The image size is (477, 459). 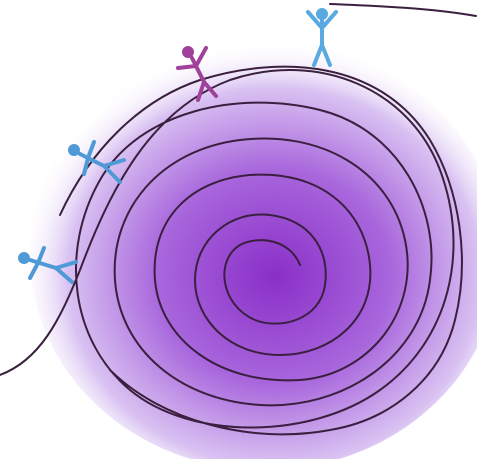 What do you see at coordinates (48, 265) in the screenshot?
I see `figure-bottom-left` at bounding box center [48, 265].